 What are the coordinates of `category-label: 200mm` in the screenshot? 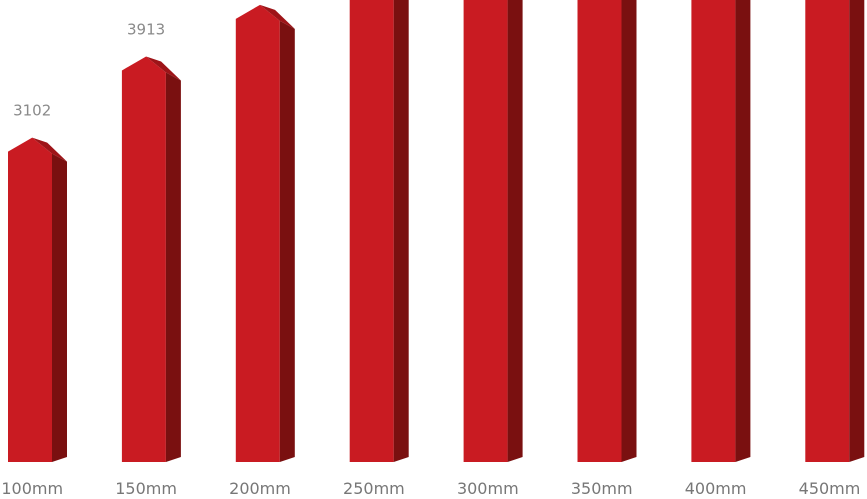 It's located at (260, 488).